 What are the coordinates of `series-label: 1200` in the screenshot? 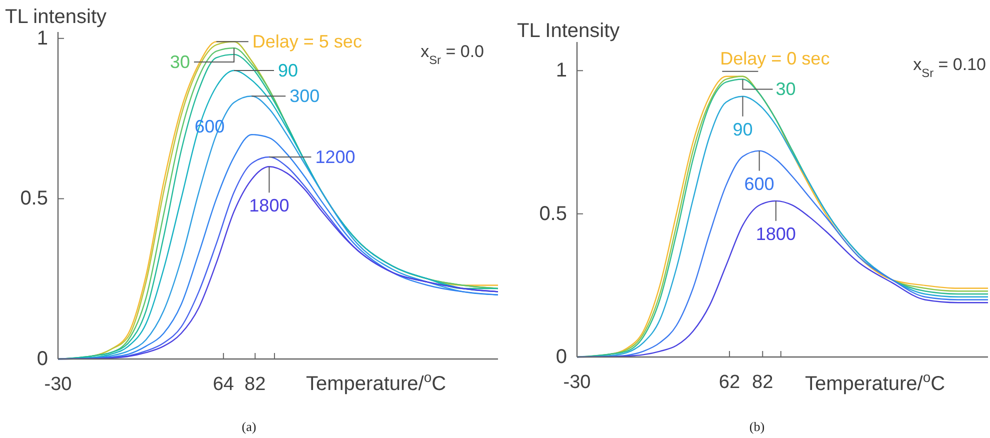 It's located at (335, 157).